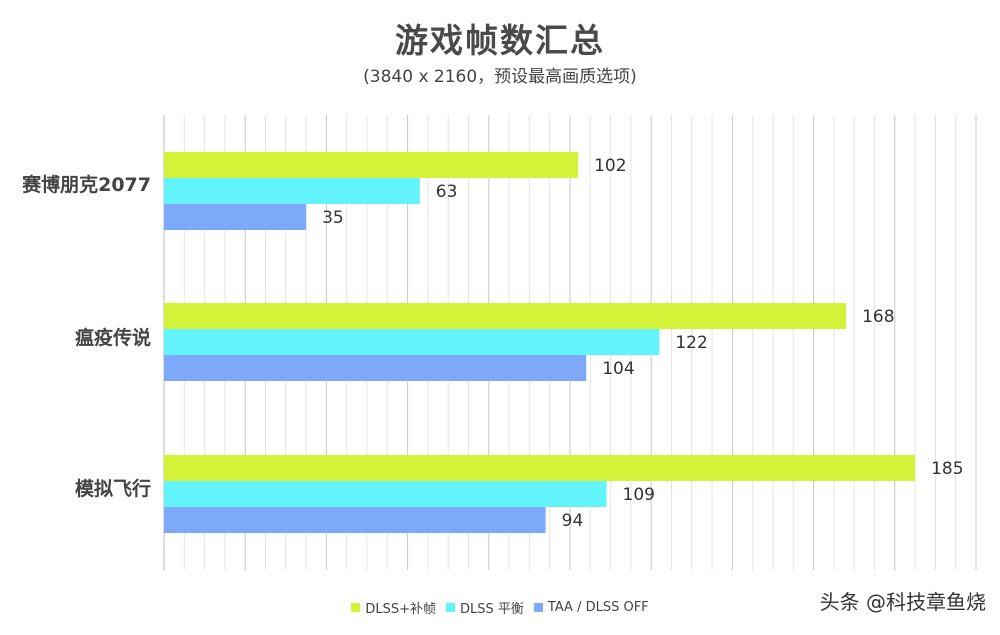  I want to click on legend-label: DLSS 平衡, so click(491, 609).